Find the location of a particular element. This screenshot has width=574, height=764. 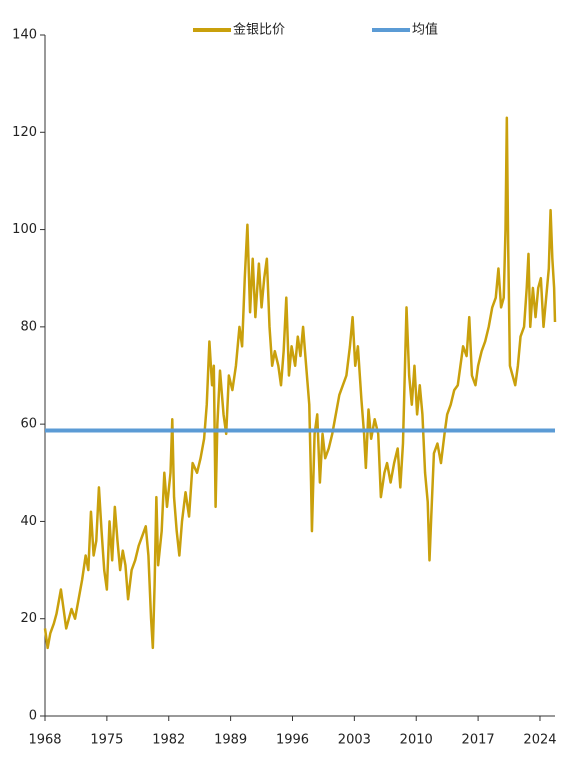

y-tick-label: 100 is located at coordinates (24, 229).